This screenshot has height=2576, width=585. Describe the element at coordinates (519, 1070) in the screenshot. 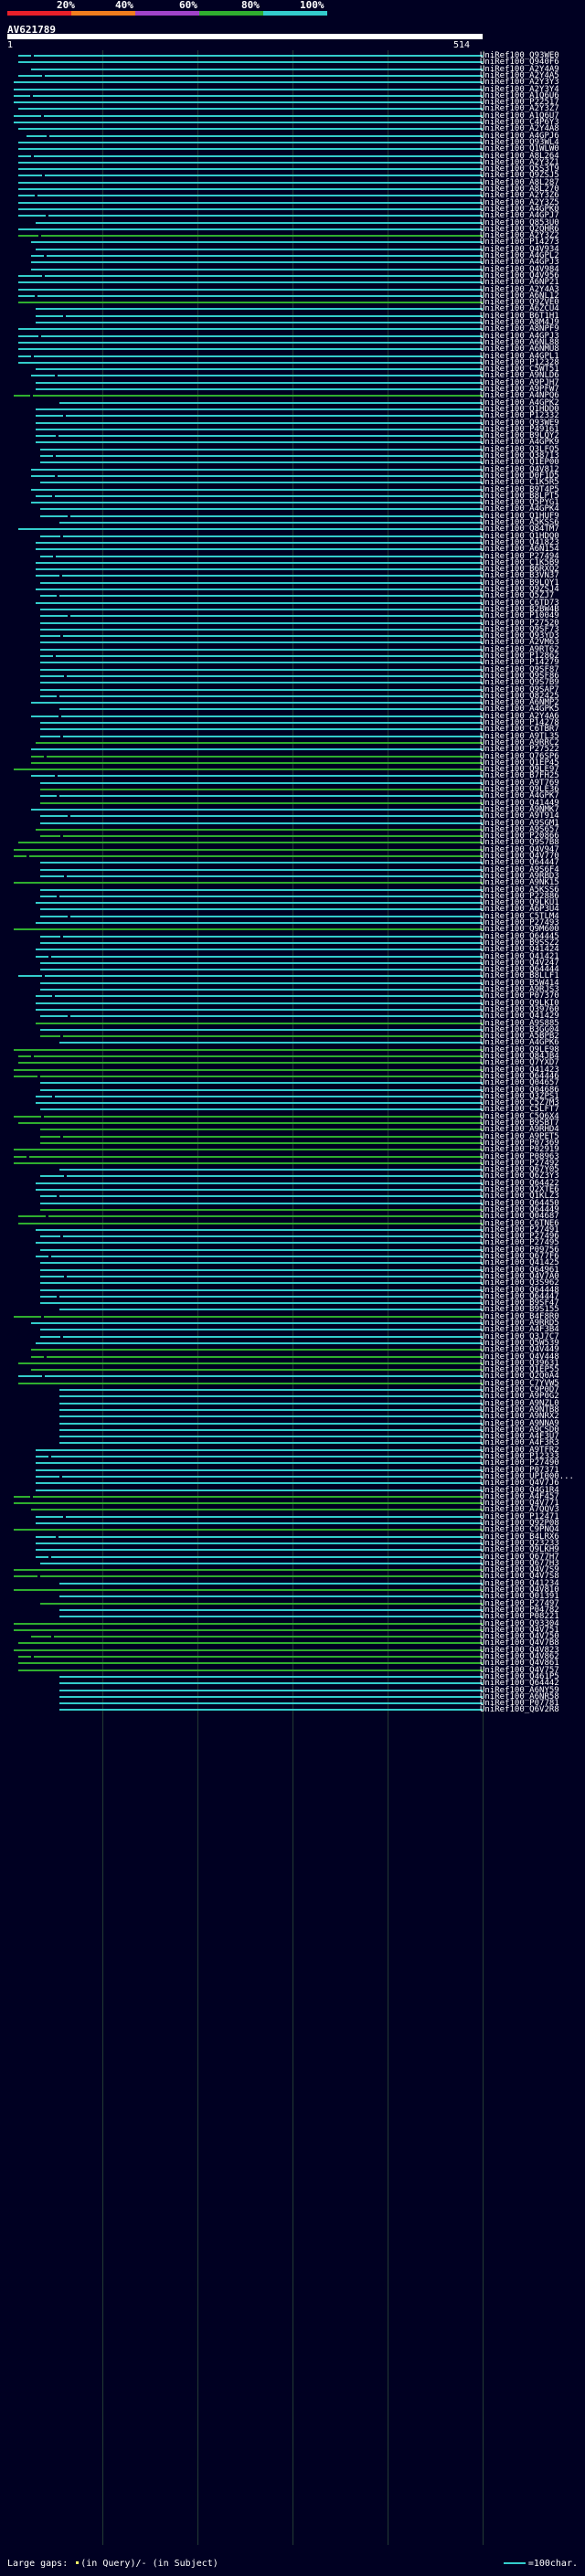

I see `hit-label: UniRef100_Q41423` at that location.